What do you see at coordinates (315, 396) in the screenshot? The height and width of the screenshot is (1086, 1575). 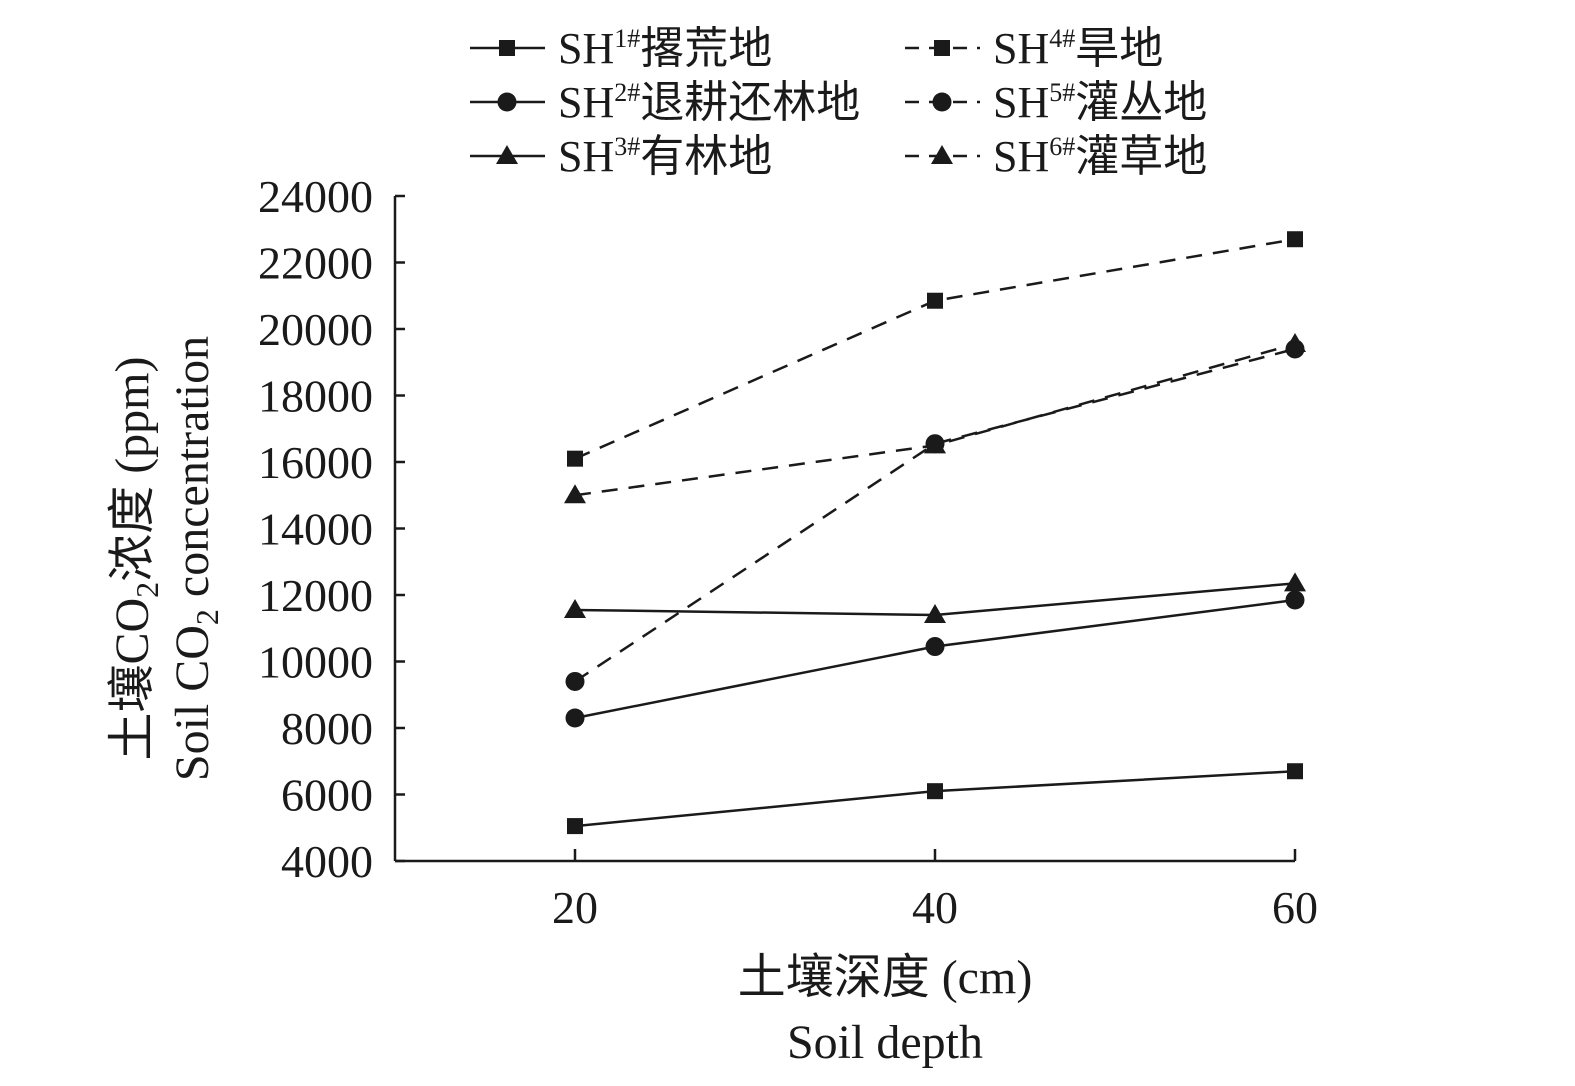 I see `y-tick-label: 18000` at bounding box center [315, 396].